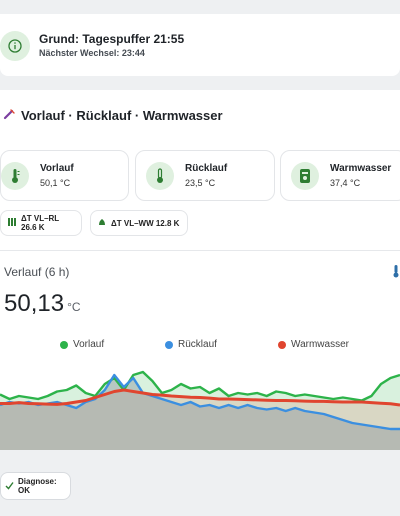  Describe the element at coordinates (12, 223) in the screenshot. I see `radiator-icon` at that location.